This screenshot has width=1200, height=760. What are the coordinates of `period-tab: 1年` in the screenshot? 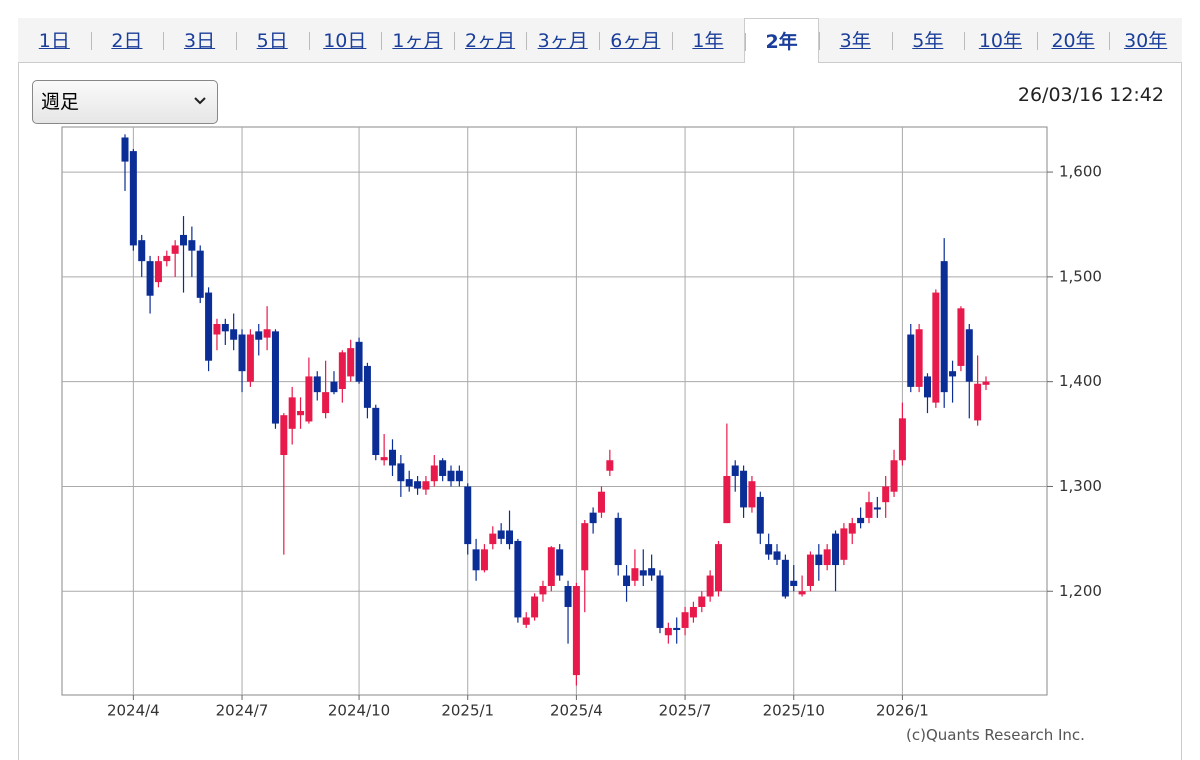 It's located at (708, 40).